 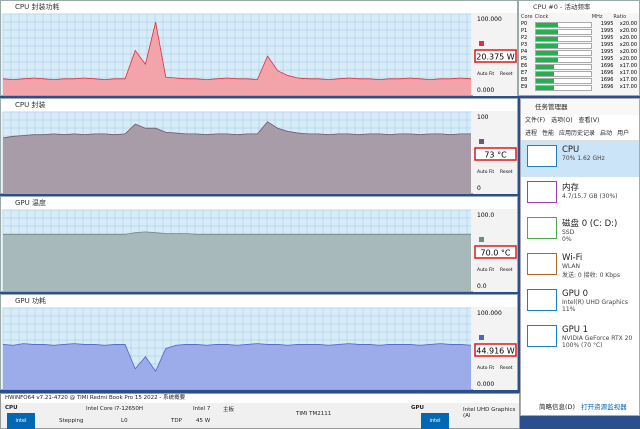 I want to click on item-text: GPU 0 Intel(R) UHD Graphics 11%, so click(x=595, y=305).